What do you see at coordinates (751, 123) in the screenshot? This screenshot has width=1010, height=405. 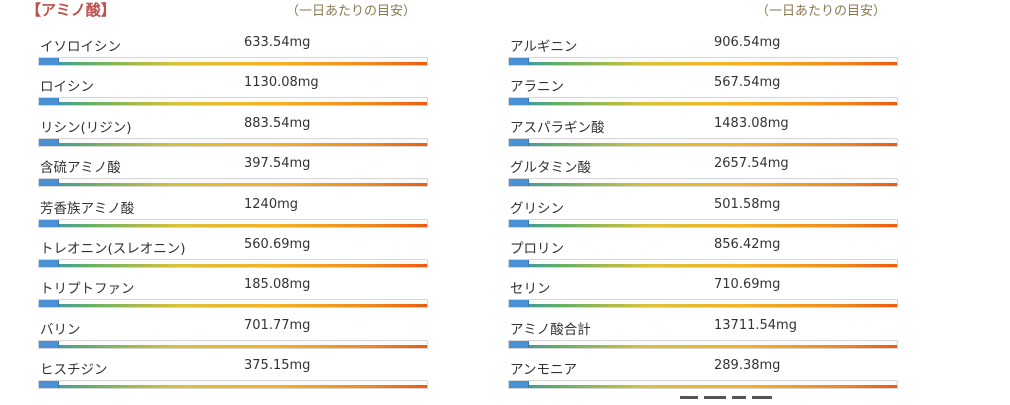 I see `nutrient-value: 1483.08mg` at bounding box center [751, 123].